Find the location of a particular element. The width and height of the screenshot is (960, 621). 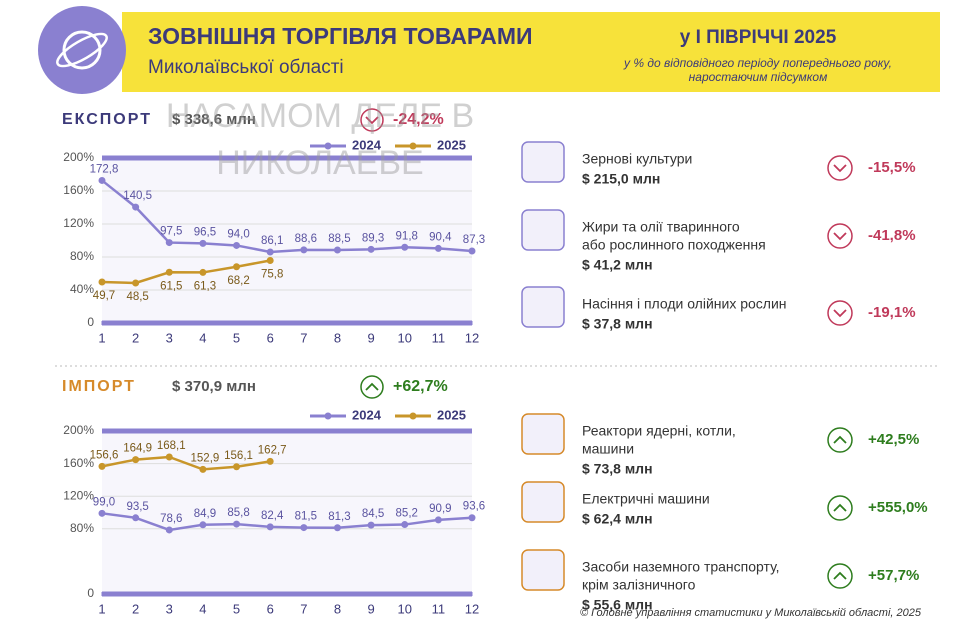

value-label: 82,4 is located at coordinates (272, 516).